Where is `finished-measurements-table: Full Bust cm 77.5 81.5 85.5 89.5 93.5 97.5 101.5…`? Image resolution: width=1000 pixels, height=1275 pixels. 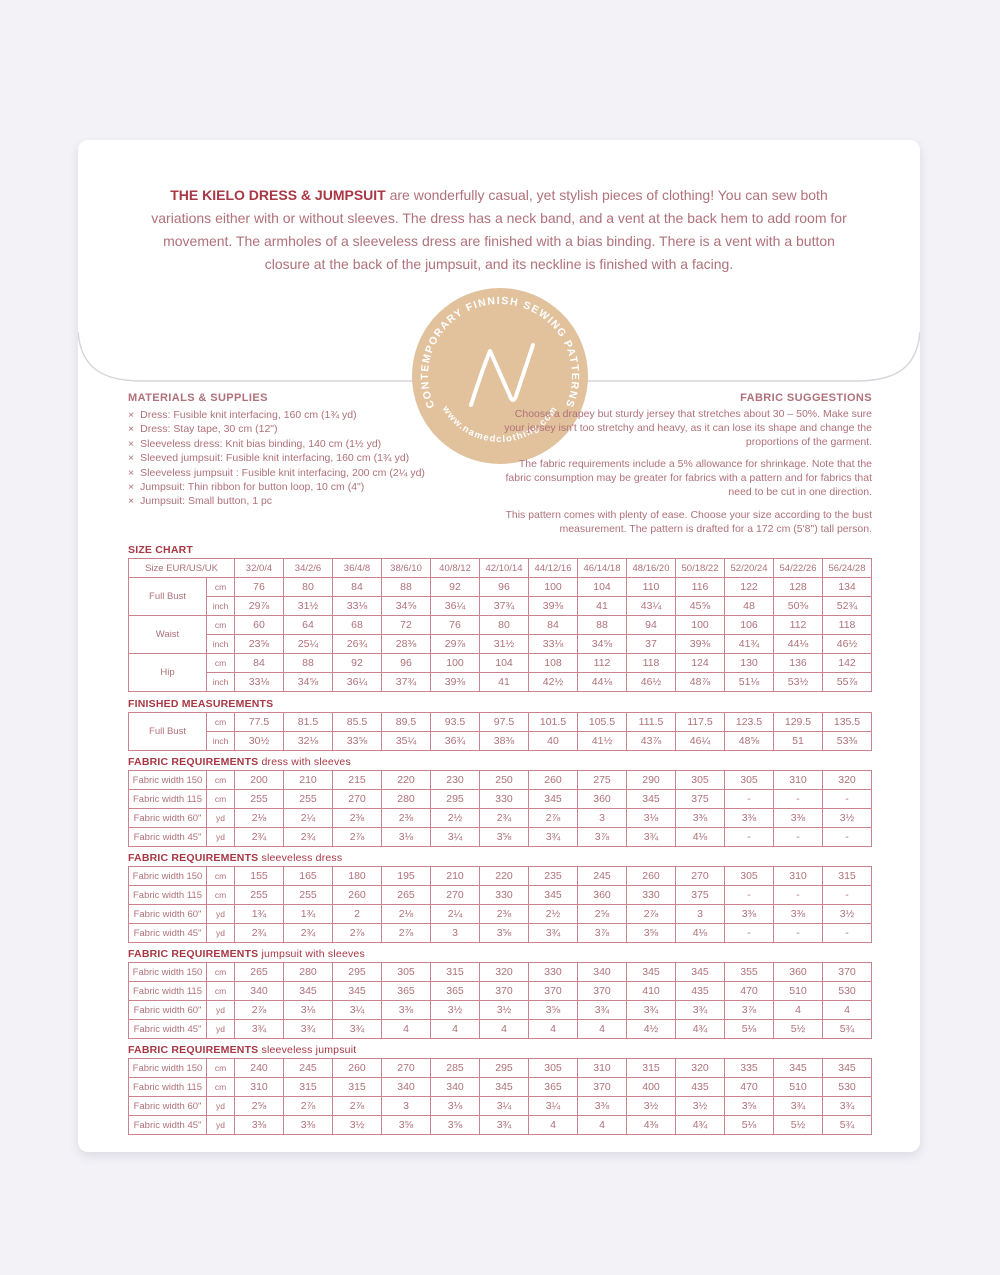
finished-measurements-table: Full Bust cm 77.5 81.5 85.5 89.5 93.5 97.5 101.5… is located at coordinates (500, 731).